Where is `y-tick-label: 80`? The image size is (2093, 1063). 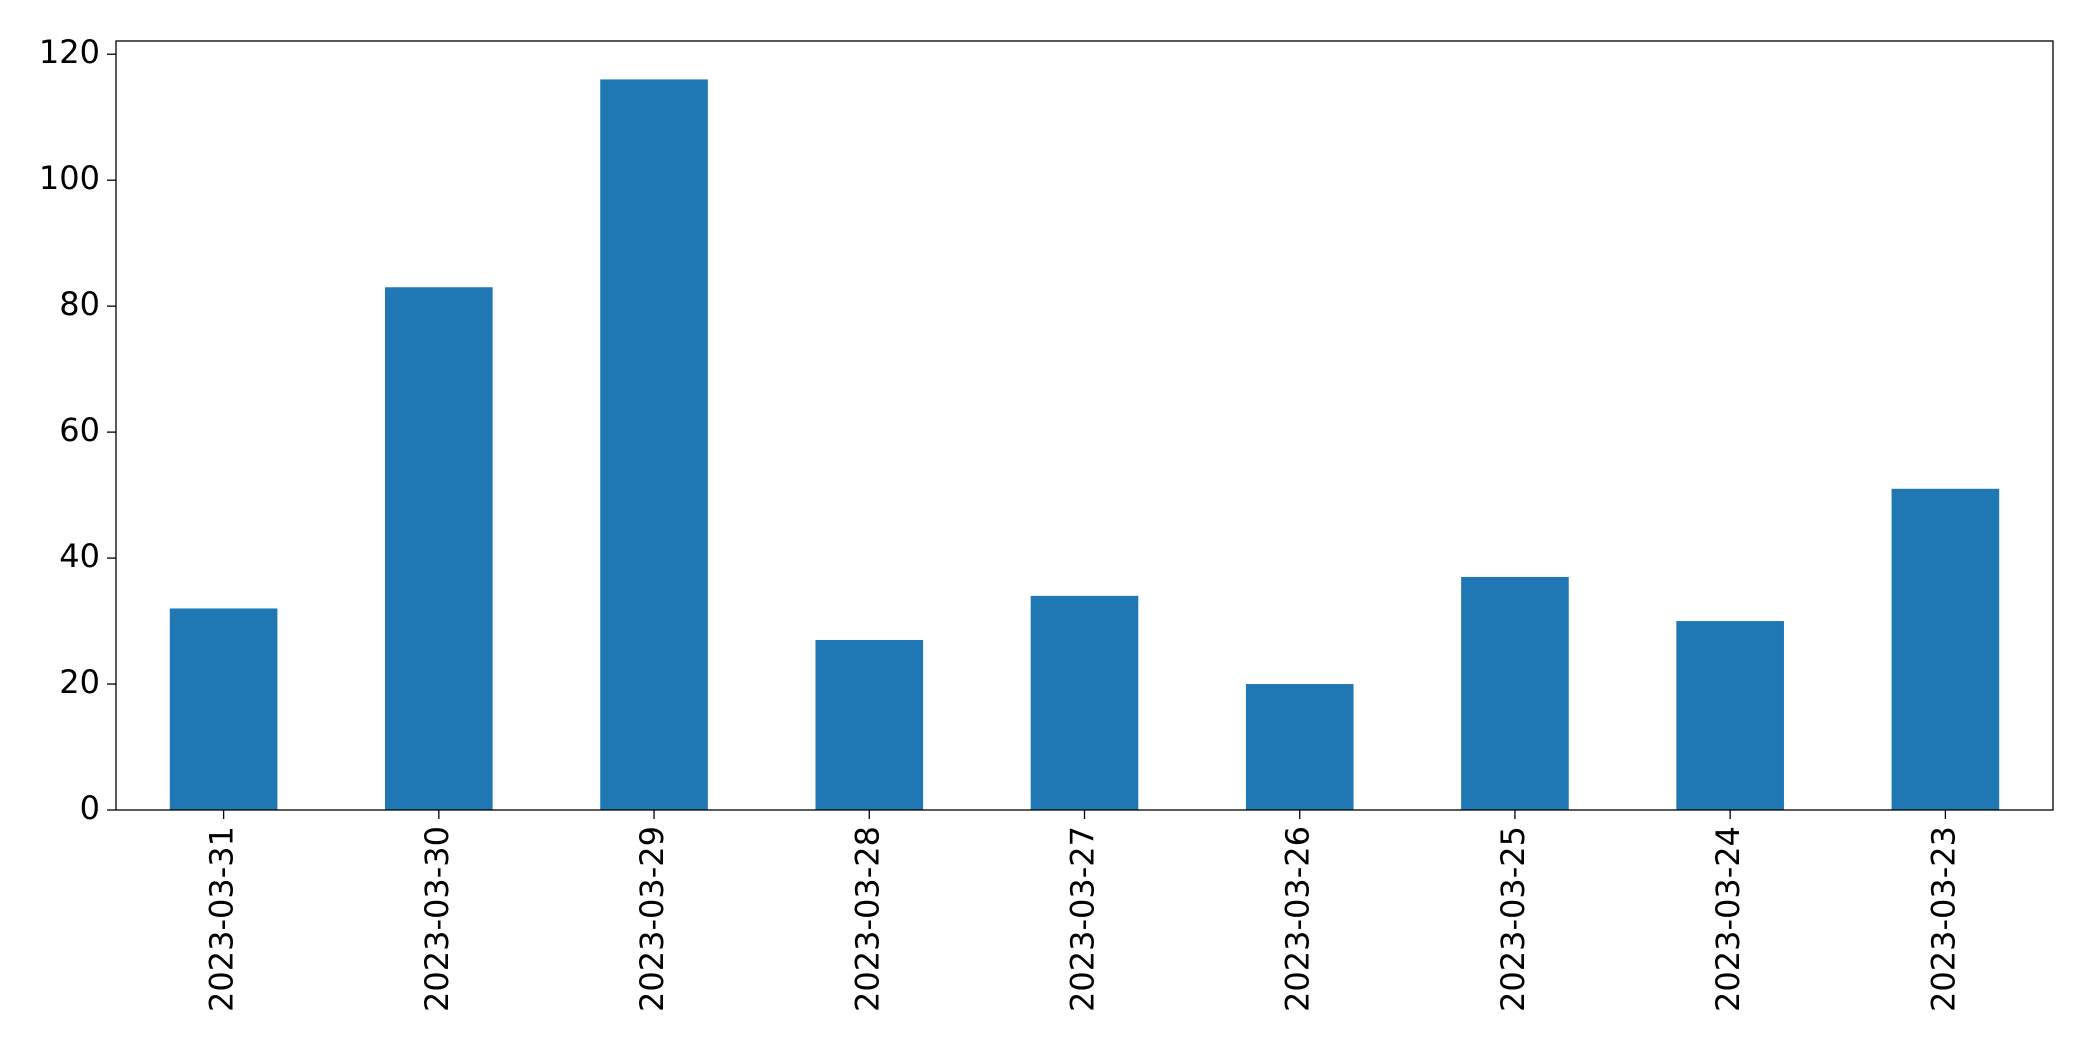 y-tick-label: 80 is located at coordinates (79, 304).